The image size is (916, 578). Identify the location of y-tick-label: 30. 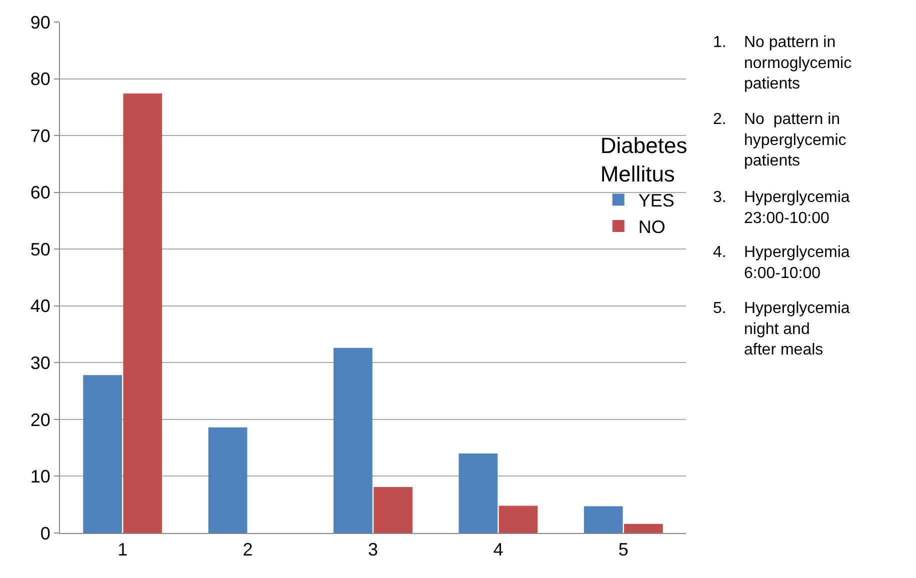
(40, 362).